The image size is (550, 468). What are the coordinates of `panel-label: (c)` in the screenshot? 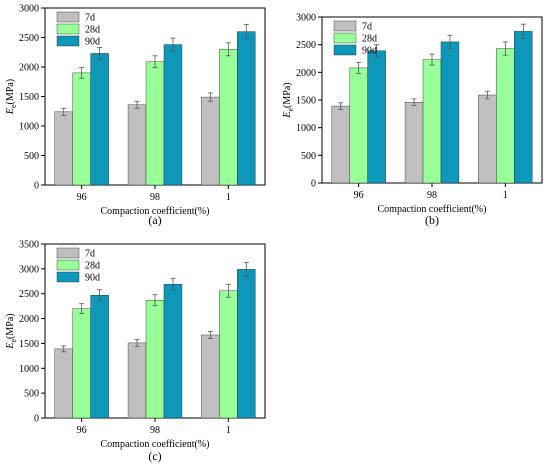 It's located at (154, 456).